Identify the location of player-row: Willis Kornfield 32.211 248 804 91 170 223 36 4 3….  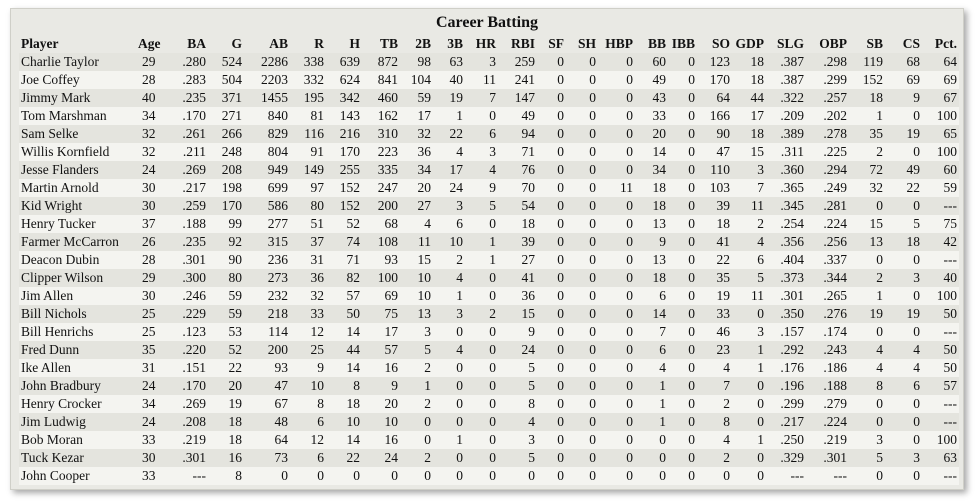
(489, 152).